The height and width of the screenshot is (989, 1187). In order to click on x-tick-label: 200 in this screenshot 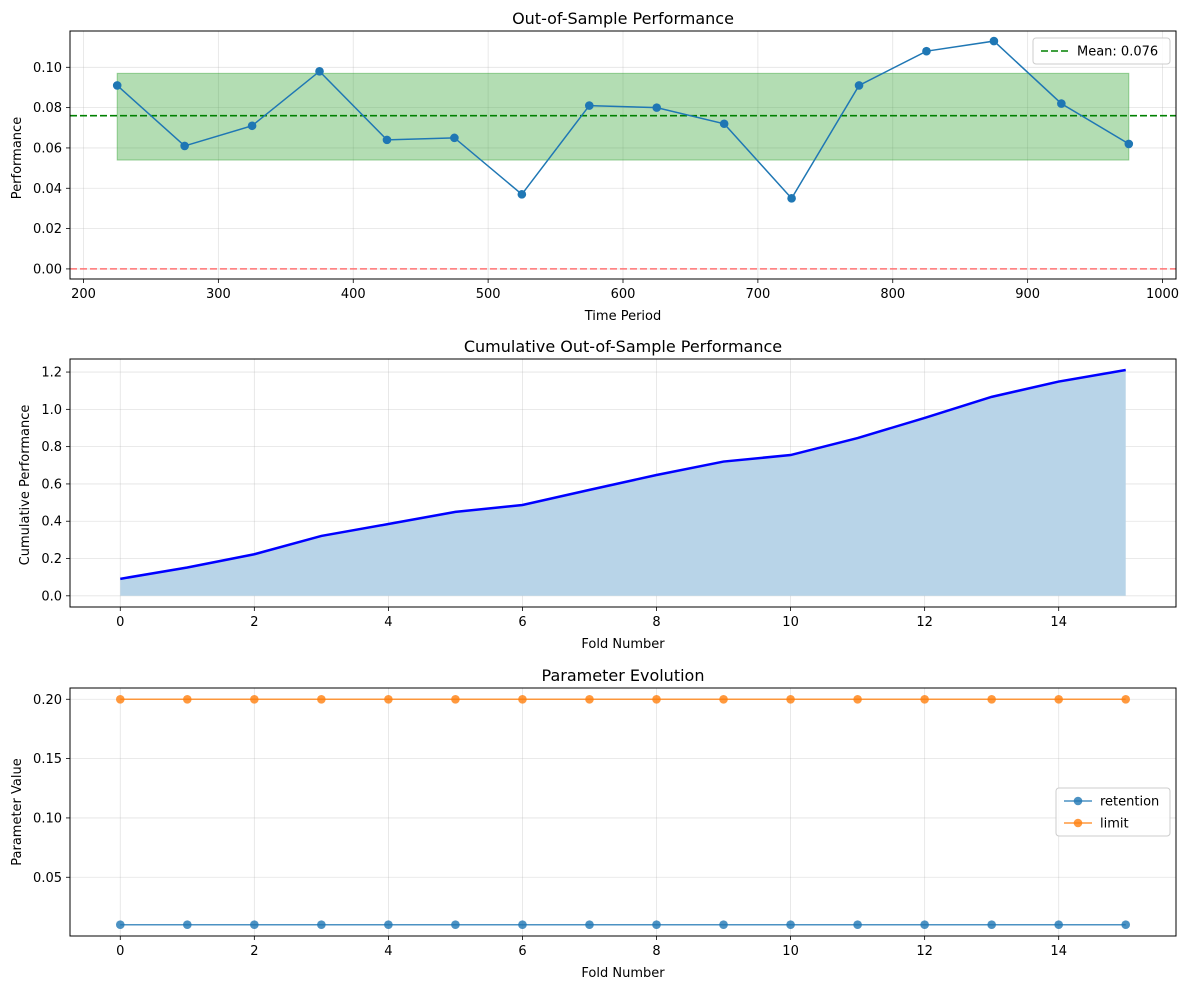, I will do `click(83, 294)`.